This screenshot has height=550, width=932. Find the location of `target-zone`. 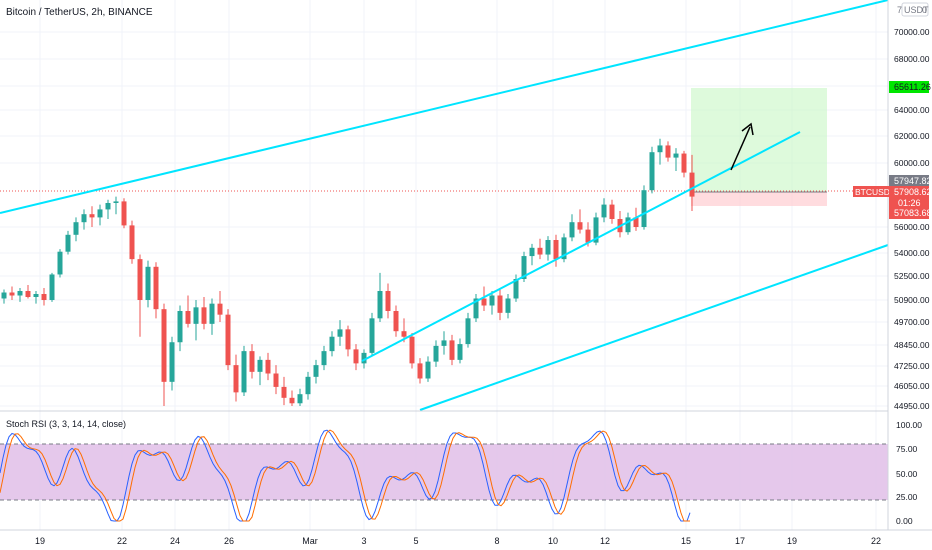

target-zone is located at coordinates (759, 140).